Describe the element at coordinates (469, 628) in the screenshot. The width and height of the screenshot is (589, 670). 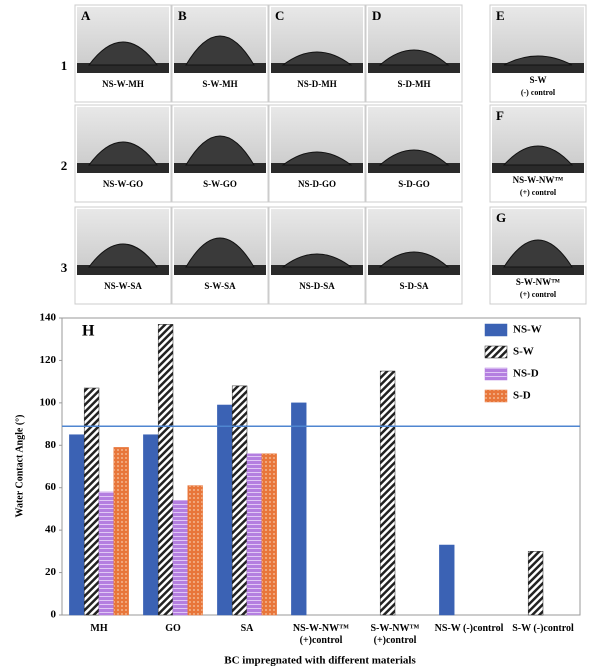
I see `x-tick-label: NS-W (-)control` at that location.